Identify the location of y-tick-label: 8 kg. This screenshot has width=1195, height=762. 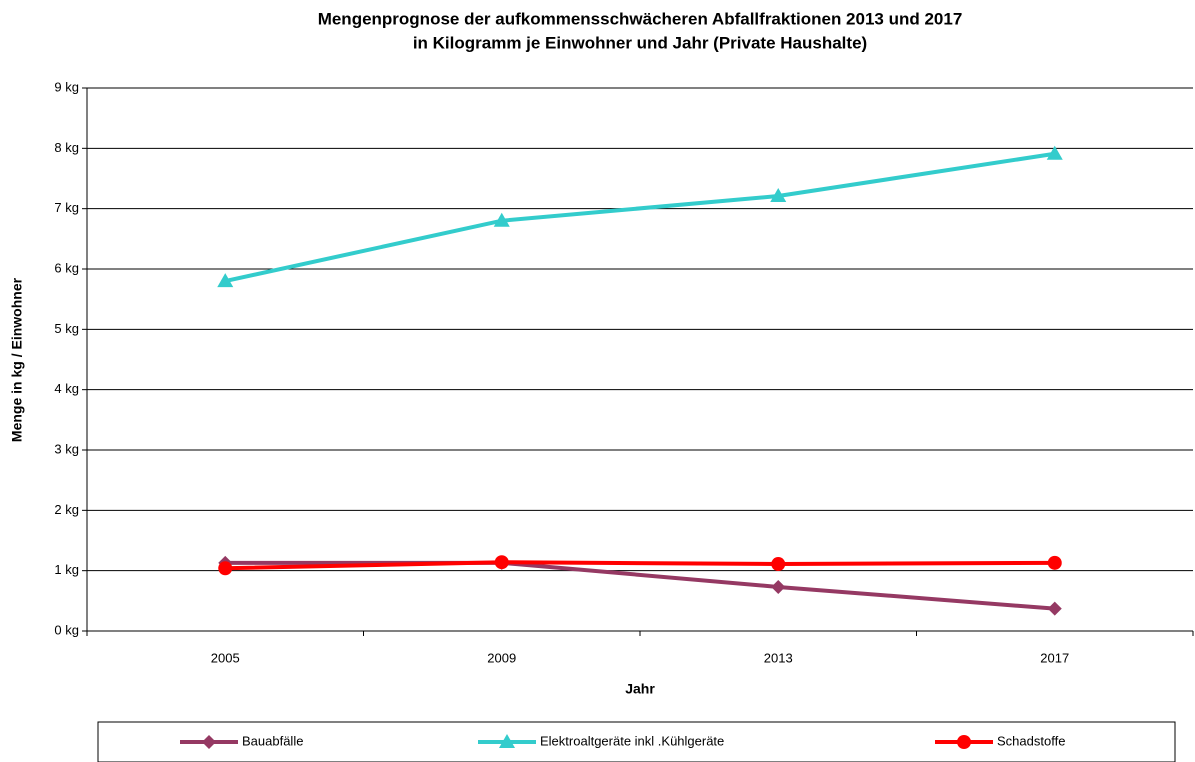
(66, 147).